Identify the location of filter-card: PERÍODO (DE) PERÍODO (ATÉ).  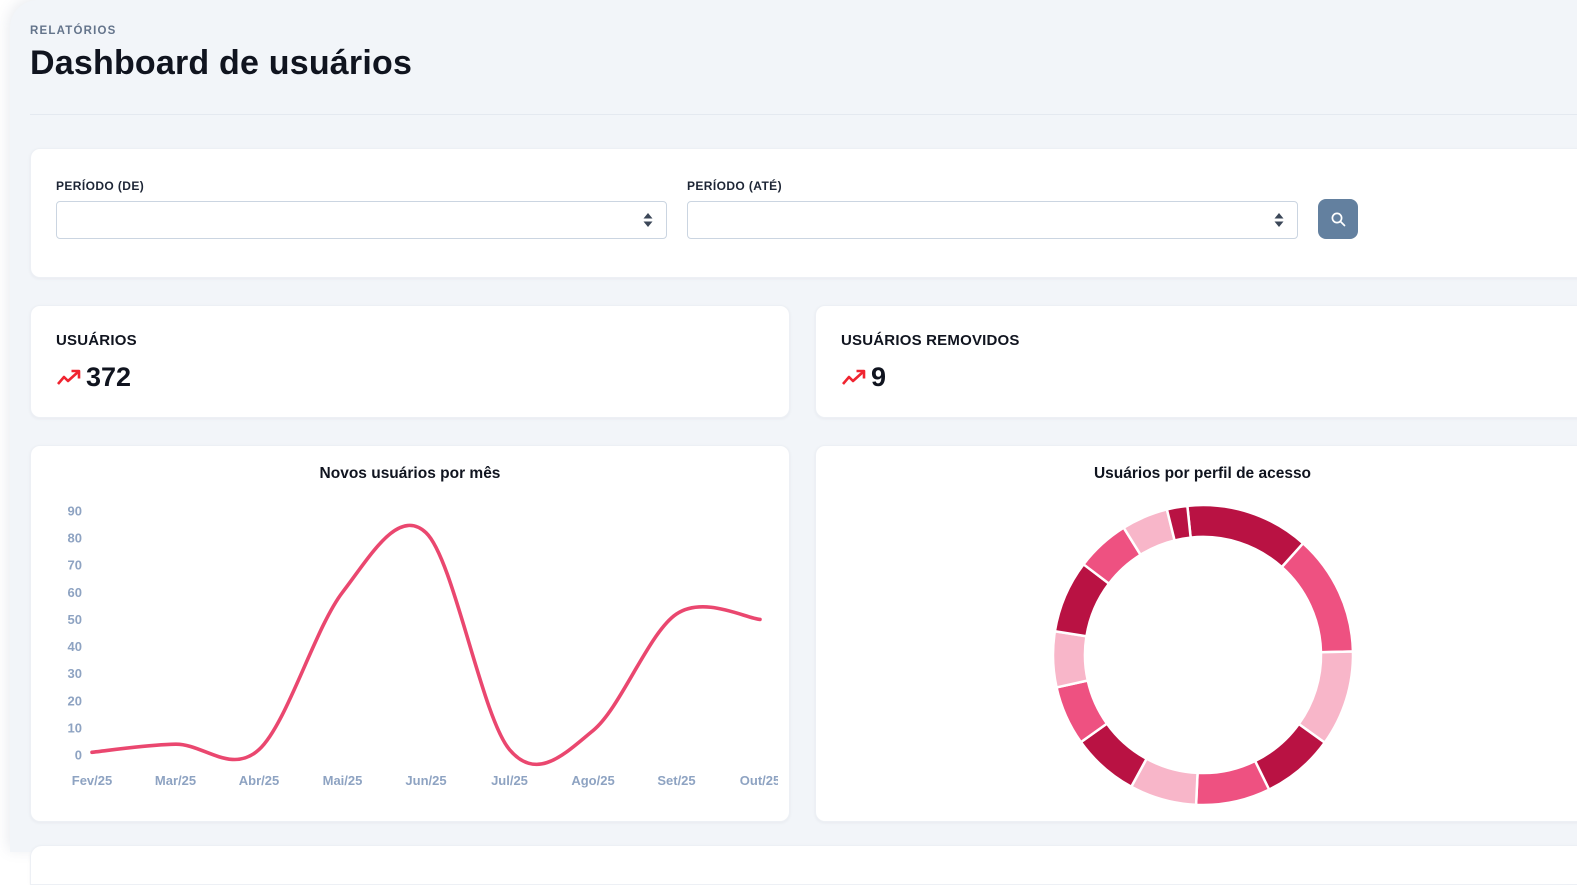
(803, 213).